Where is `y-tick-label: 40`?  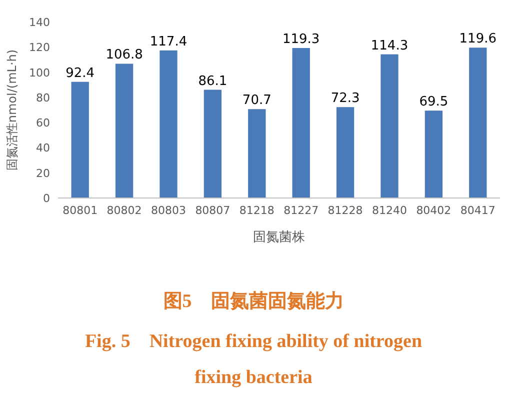 y-tick-label: 40 is located at coordinates (43, 148).